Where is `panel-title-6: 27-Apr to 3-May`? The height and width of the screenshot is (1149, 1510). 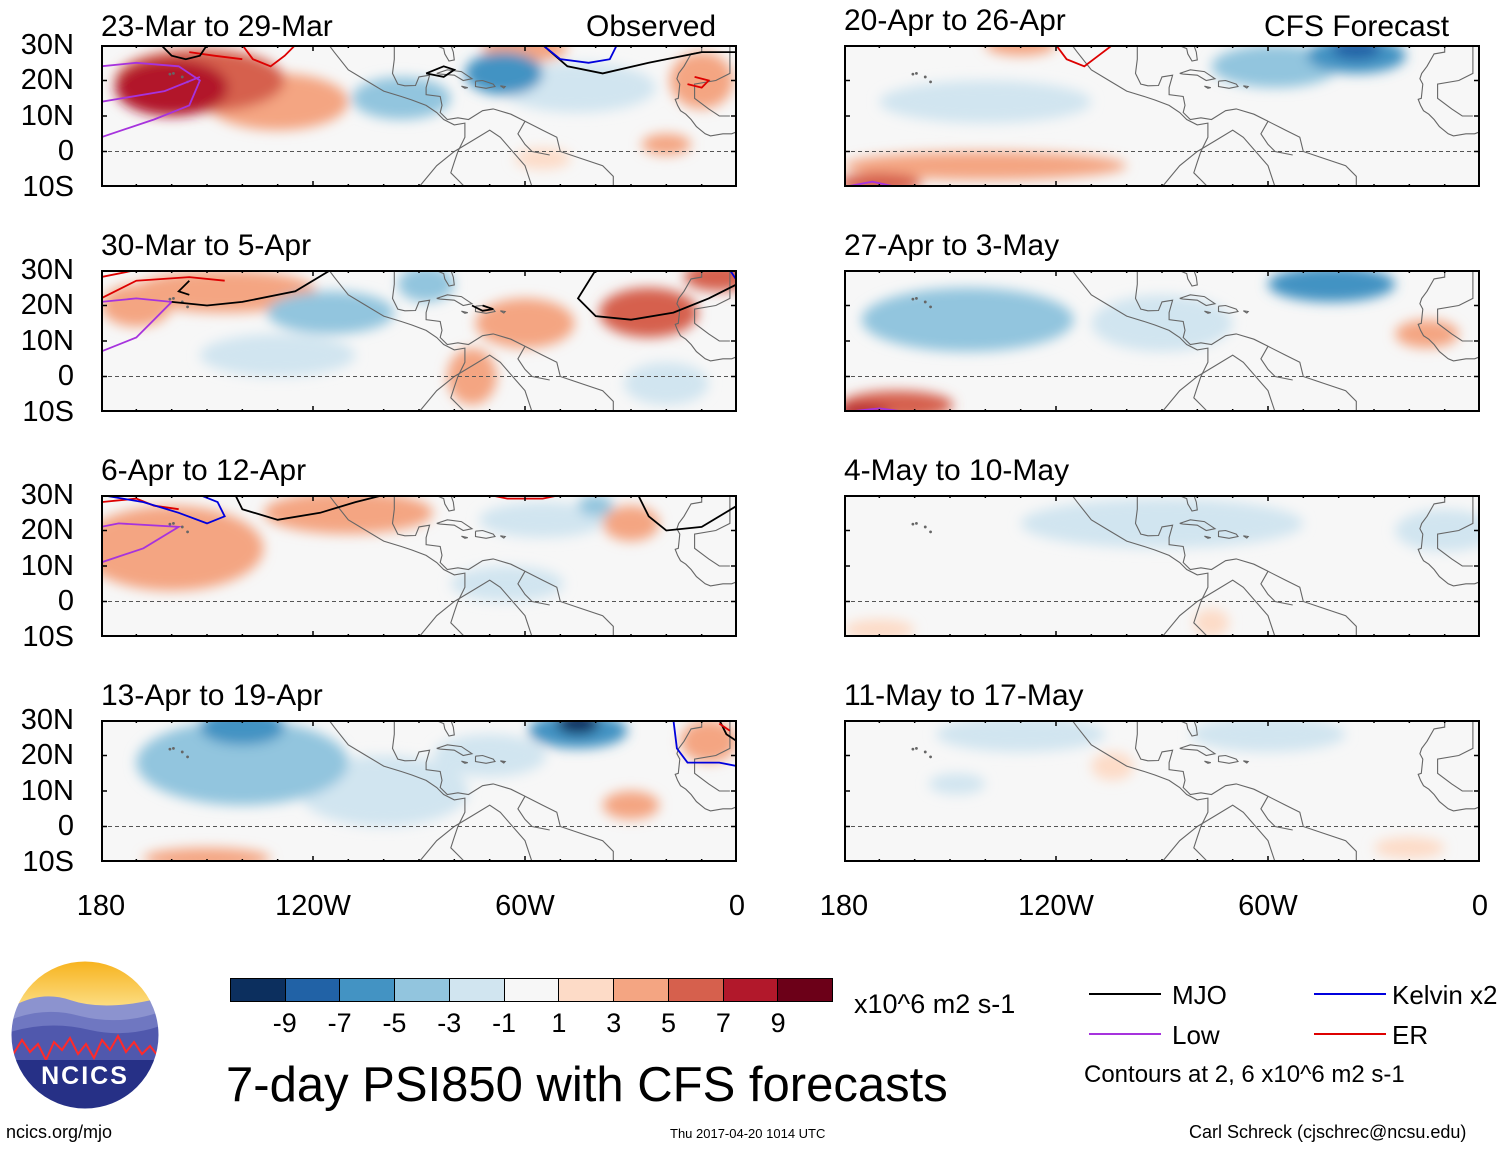
panel-title-6: 27-Apr to 3-May is located at coordinates (952, 245).